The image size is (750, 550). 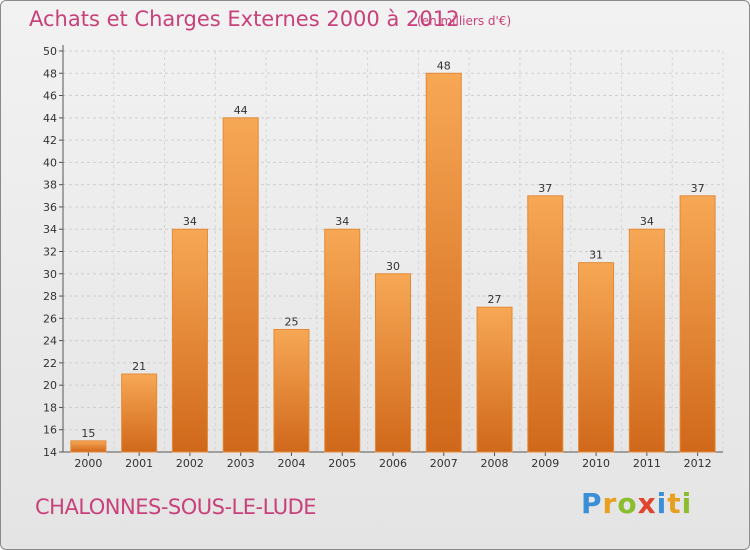 I want to click on y-tick-label: 42, so click(x=50, y=140).